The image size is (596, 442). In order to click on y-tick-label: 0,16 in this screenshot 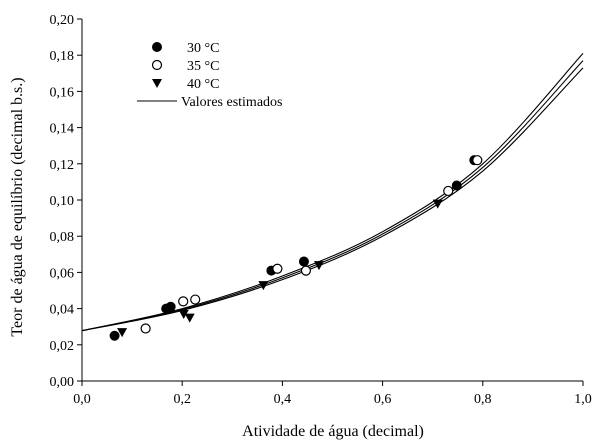, I will do `click(62, 92)`.